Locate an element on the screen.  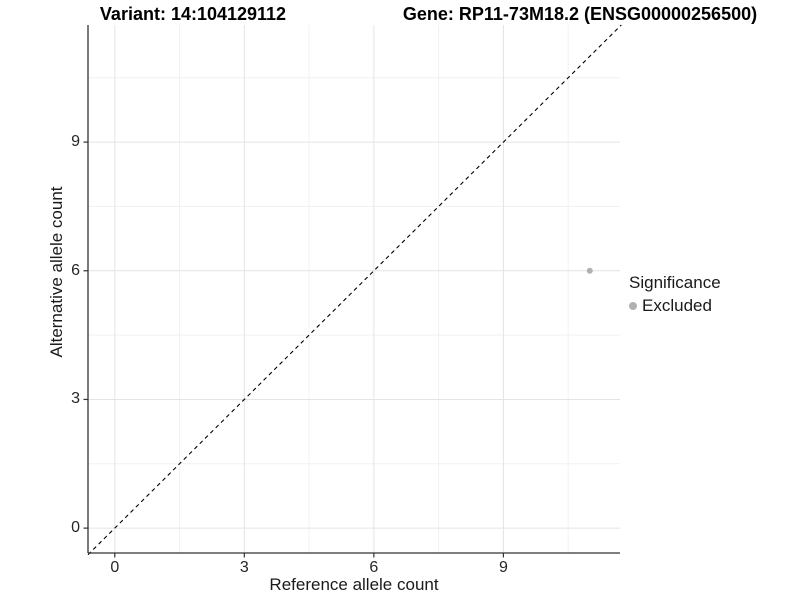
x-tick-label: 3 is located at coordinates (244, 567).